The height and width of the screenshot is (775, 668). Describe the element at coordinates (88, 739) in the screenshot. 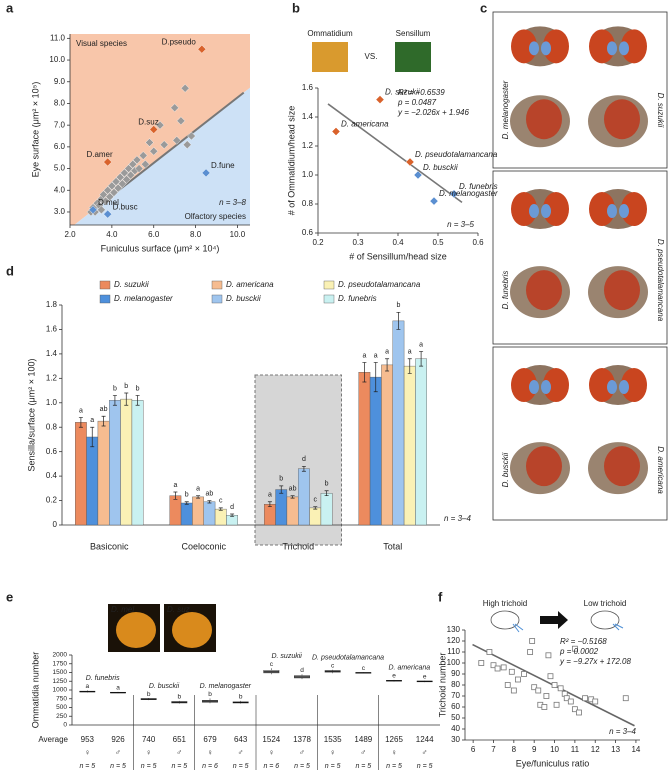

I see `average-value: 953` at that location.